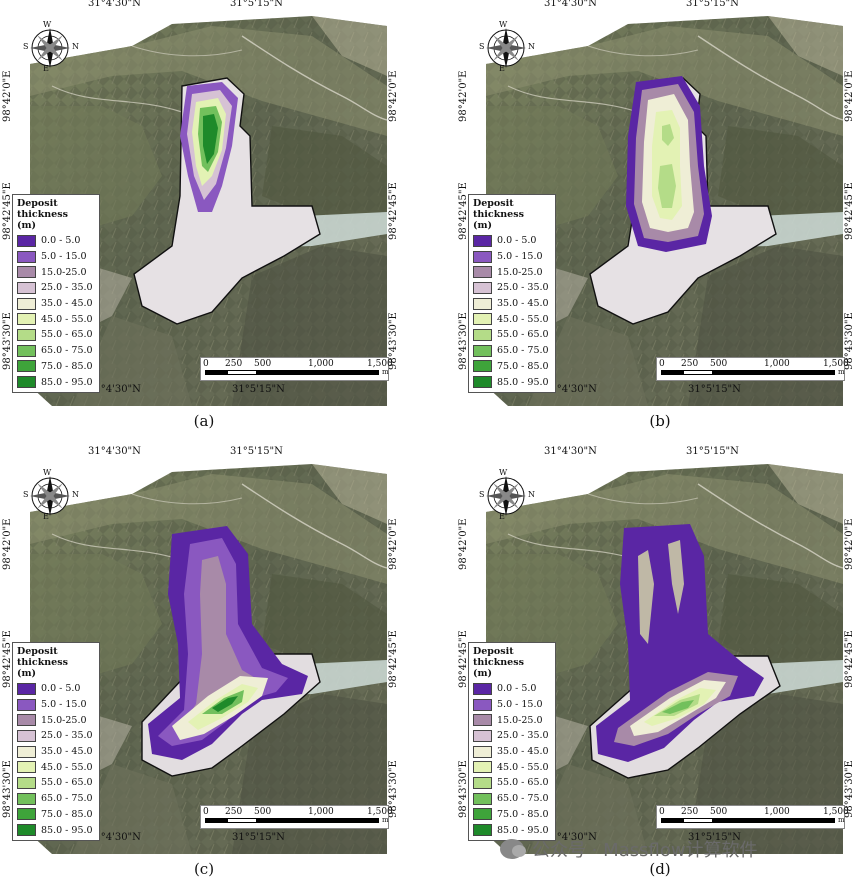  What do you see at coordinates (645, 850) in the screenshot?
I see `watermark-text: 公众号 · Massflow计算软件` at bounding box center [645, 850].